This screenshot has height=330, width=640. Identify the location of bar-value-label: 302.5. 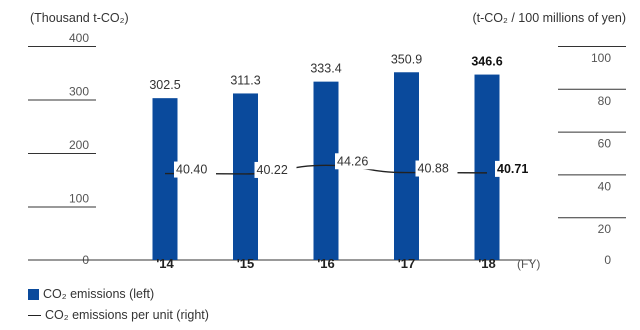
(164, 85).